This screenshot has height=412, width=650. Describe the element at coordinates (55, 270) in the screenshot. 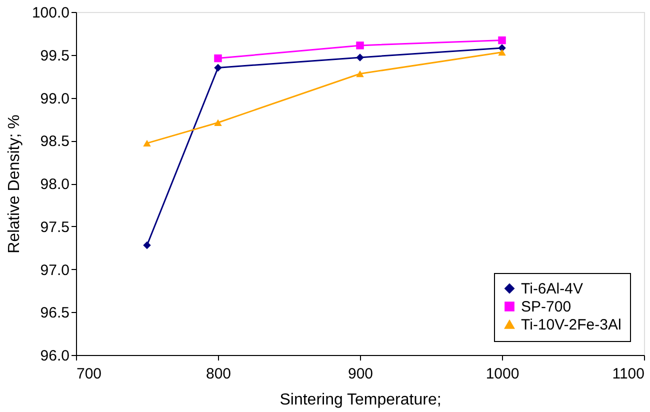

I see `y-tick-label: 97.0` at that location.